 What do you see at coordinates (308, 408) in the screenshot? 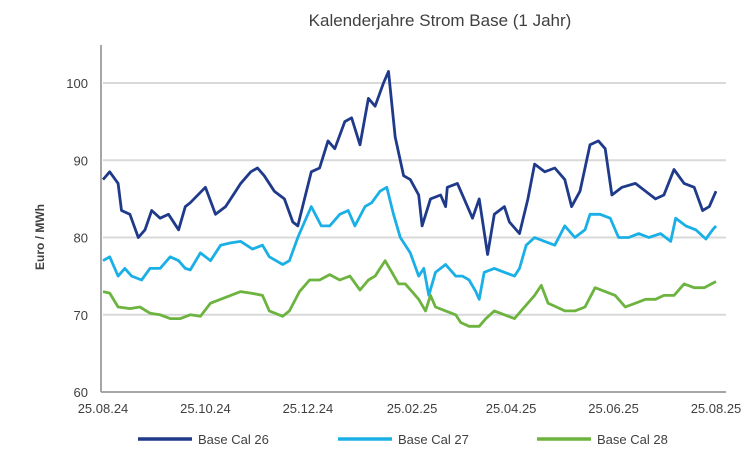
I see `x-tick-label: 25.12.24` at bounding box center [308, 408].